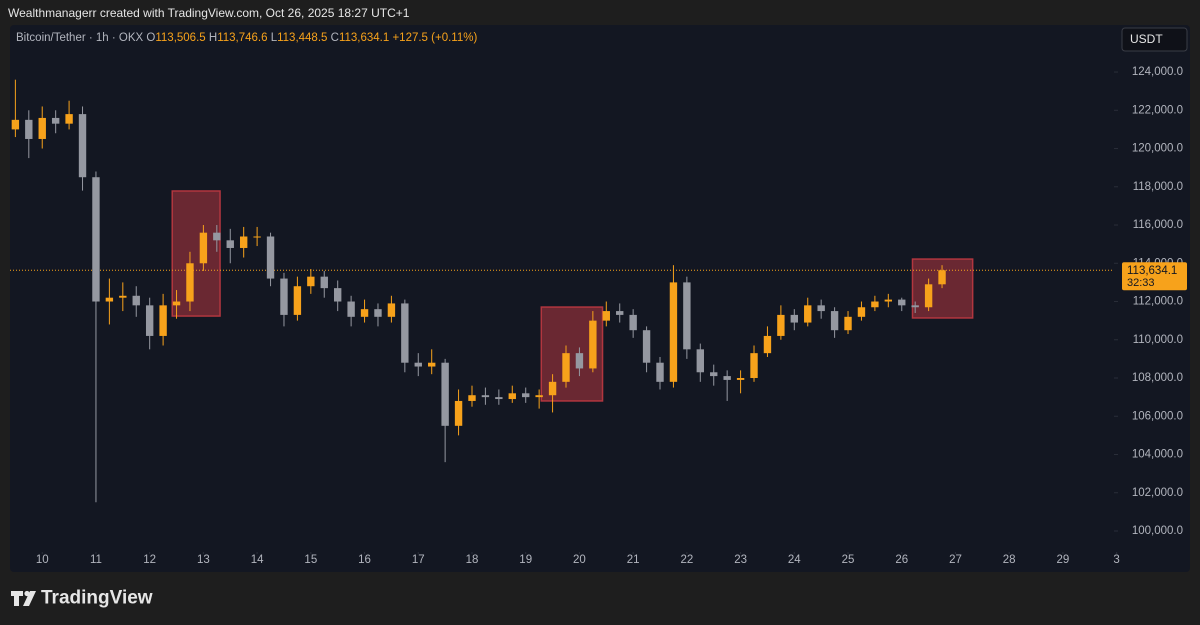 The width and height of the screenshot is (1200, 625). What do you see at coordinates (213, 38) in the screenshot?
I see `legend-key: H` at bounding box center [213, 38].